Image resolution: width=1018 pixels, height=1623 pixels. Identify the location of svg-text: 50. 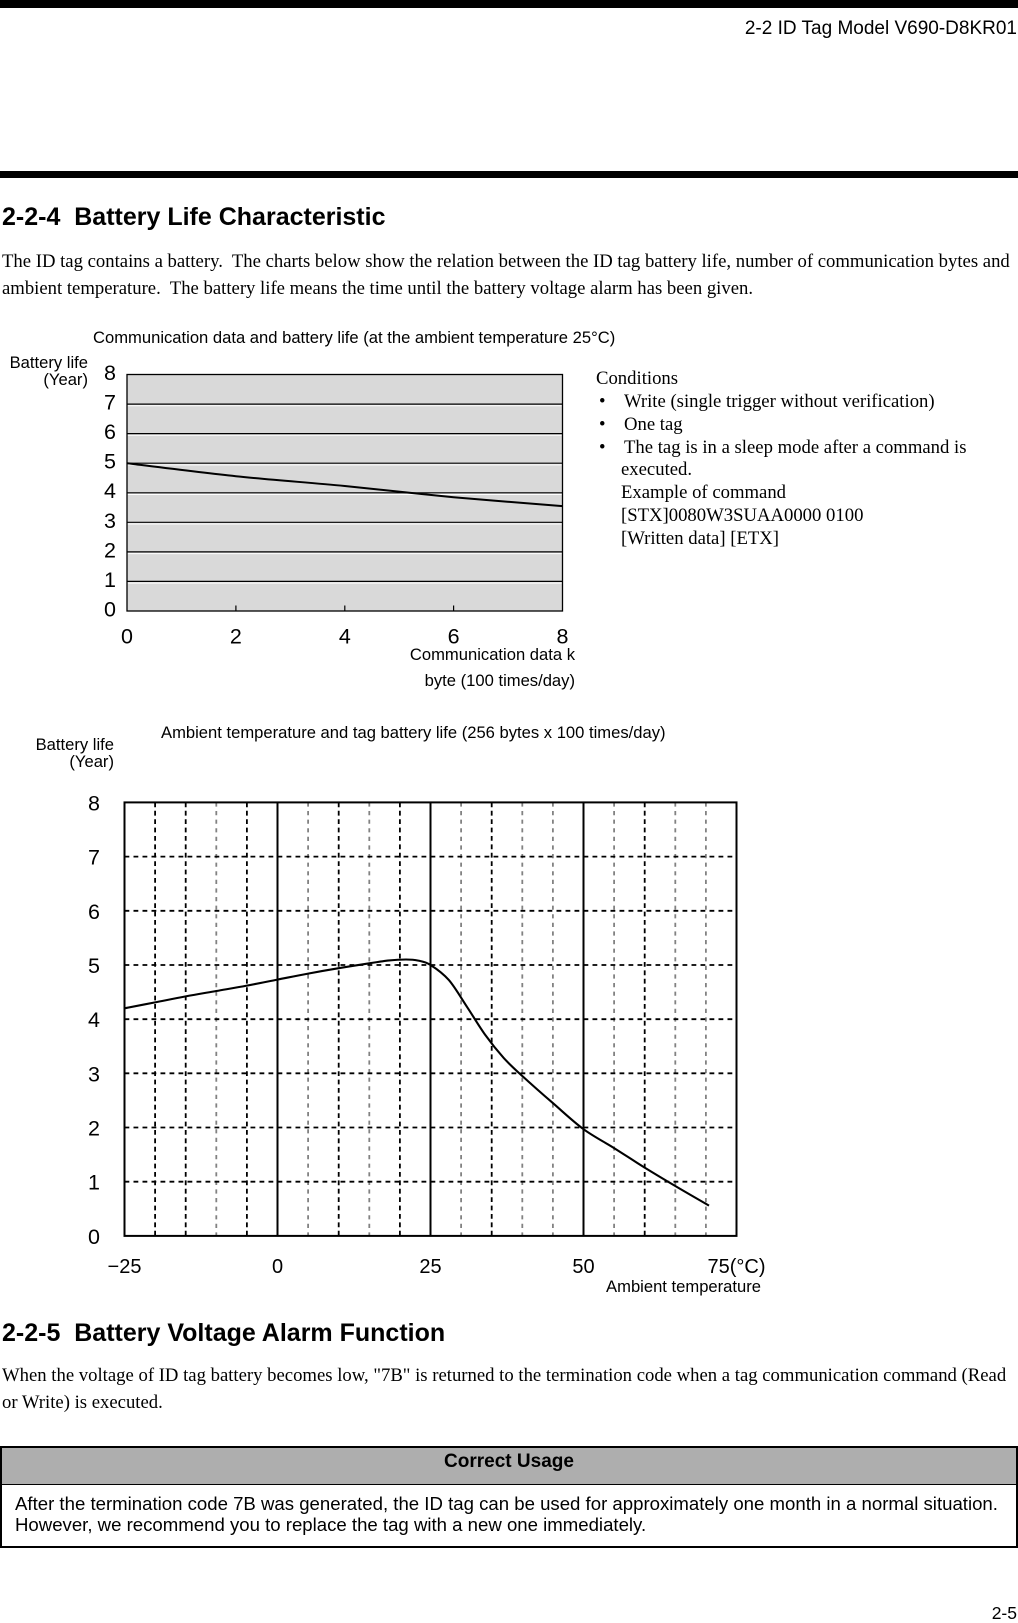
(583, 1267).